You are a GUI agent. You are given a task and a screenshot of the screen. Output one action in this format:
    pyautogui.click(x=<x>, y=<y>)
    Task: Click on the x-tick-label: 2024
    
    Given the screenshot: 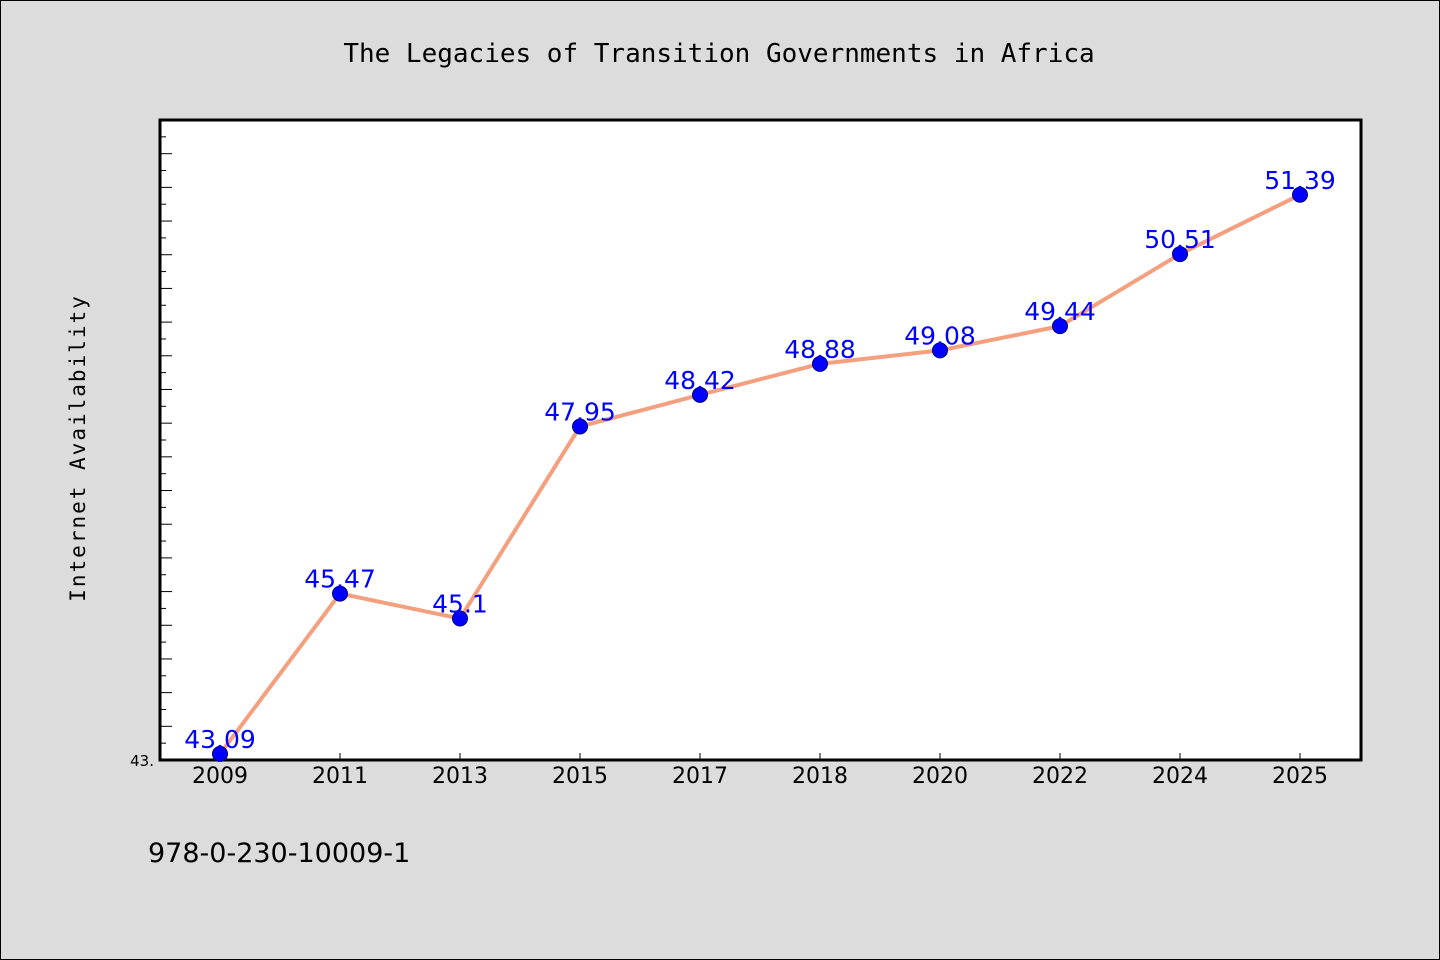 What is the action you would take?
    pyautogui.click(x=1180, y=776)
    